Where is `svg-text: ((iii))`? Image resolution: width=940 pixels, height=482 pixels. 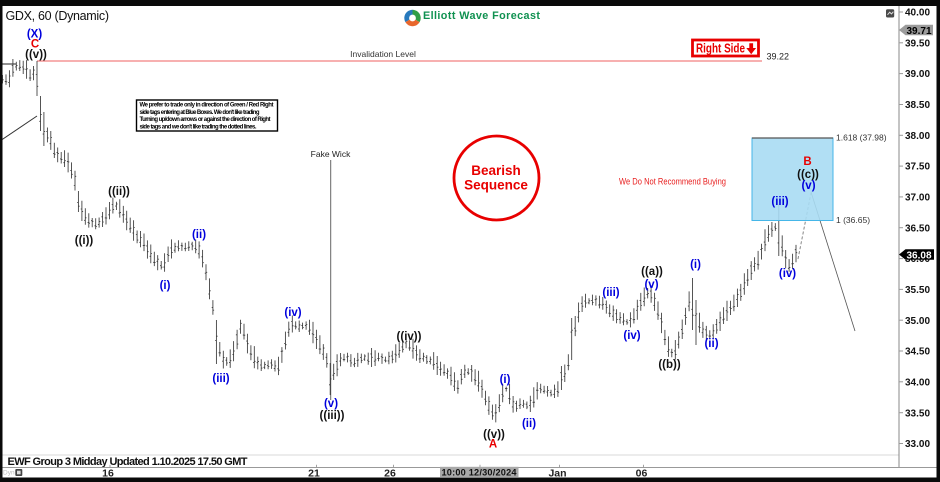
svg-text: ((iii)) is located at coordinates (332, 416).